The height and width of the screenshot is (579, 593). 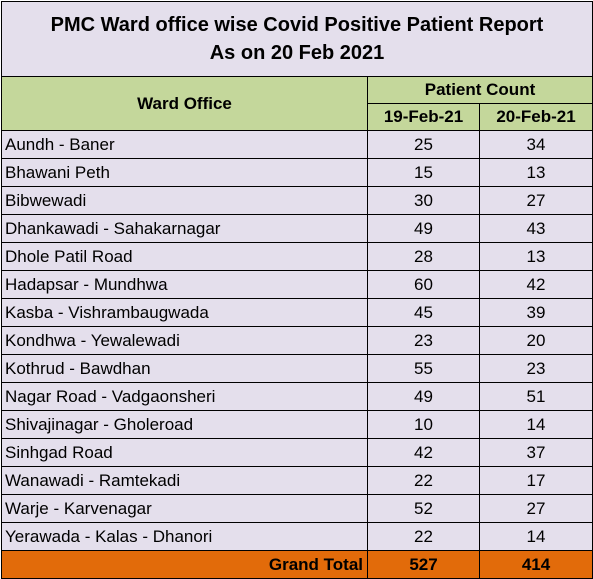 What do you see at coordinates (184, 312) in the screenshot?
I see `ward-name-cell: Kasba - Vishrambaugwada` at bounding box center [184, 312].